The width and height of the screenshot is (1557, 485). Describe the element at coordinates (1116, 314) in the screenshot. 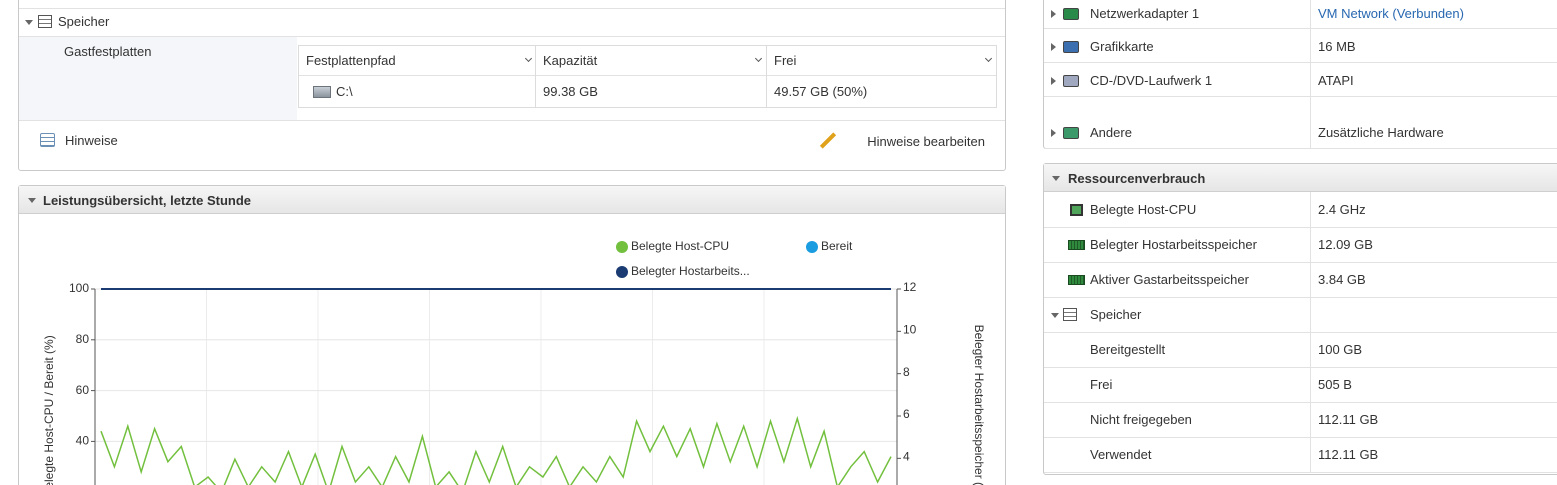

I see `resource-label: Speicher` at that location.